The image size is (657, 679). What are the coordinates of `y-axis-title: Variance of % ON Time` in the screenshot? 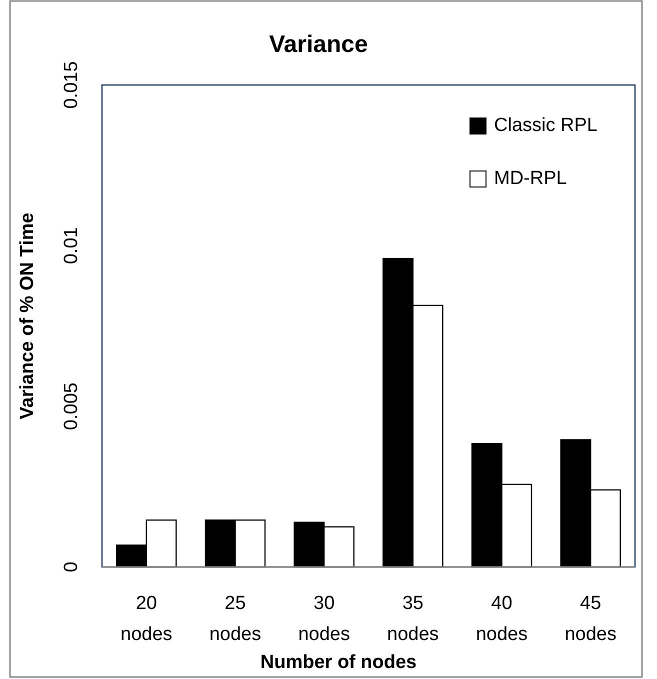 It's located at (27, 316).